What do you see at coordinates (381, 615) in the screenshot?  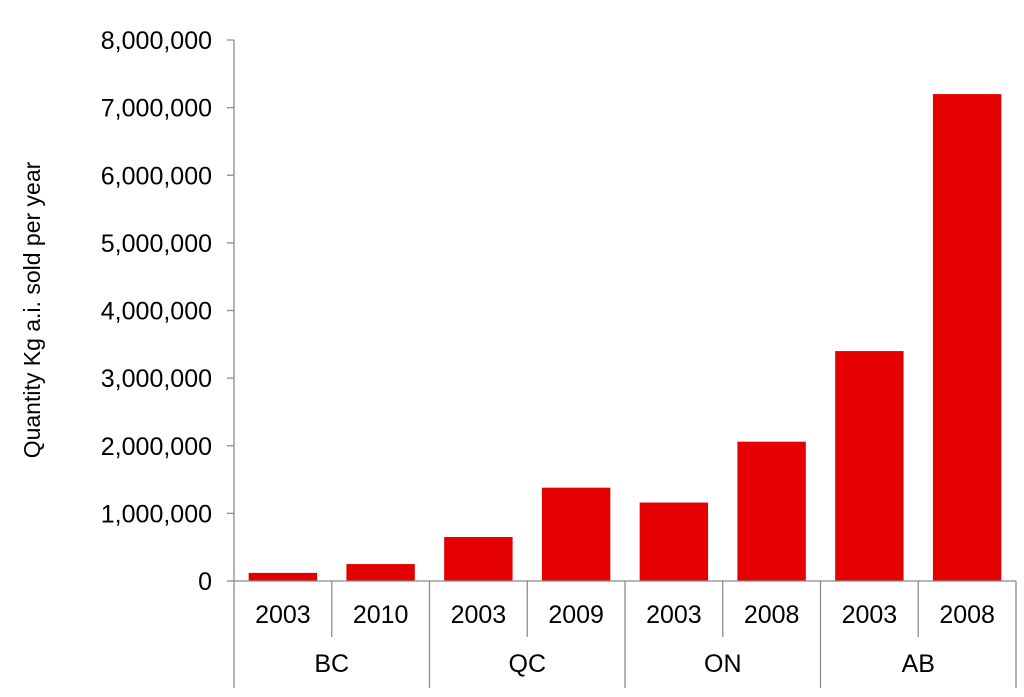 I see `x-category-label: 2010` at bounding box center [381, 615].